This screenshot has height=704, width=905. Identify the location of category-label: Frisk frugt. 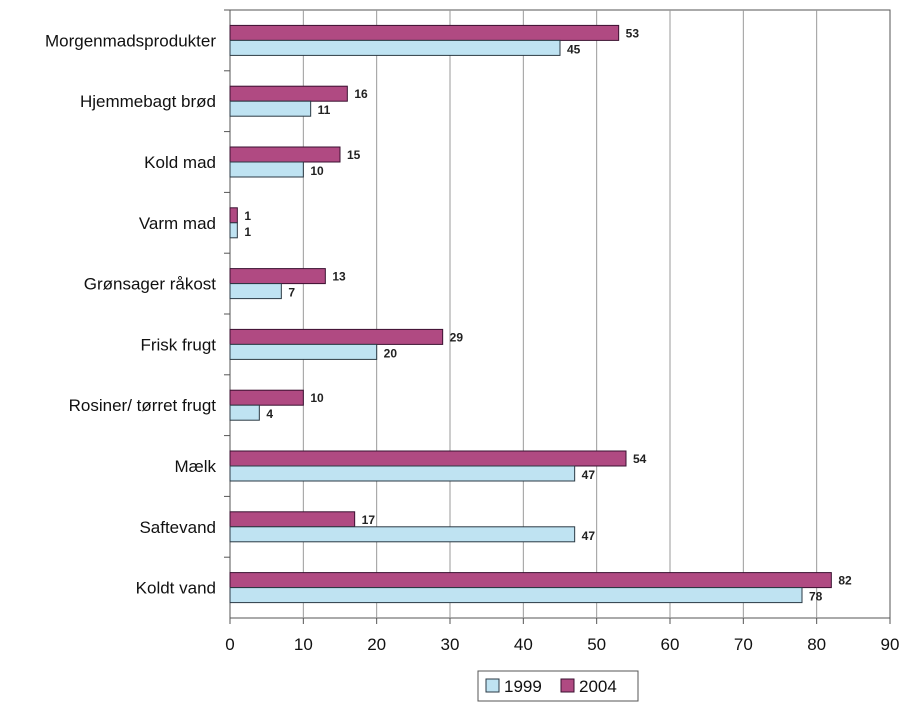
(178, 344).